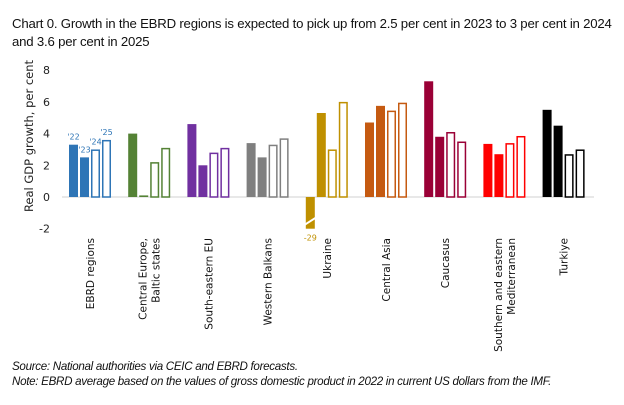  Describe the element at coordinates (310, 221) in the screenshot. I see `axis-break-mark` at that location.